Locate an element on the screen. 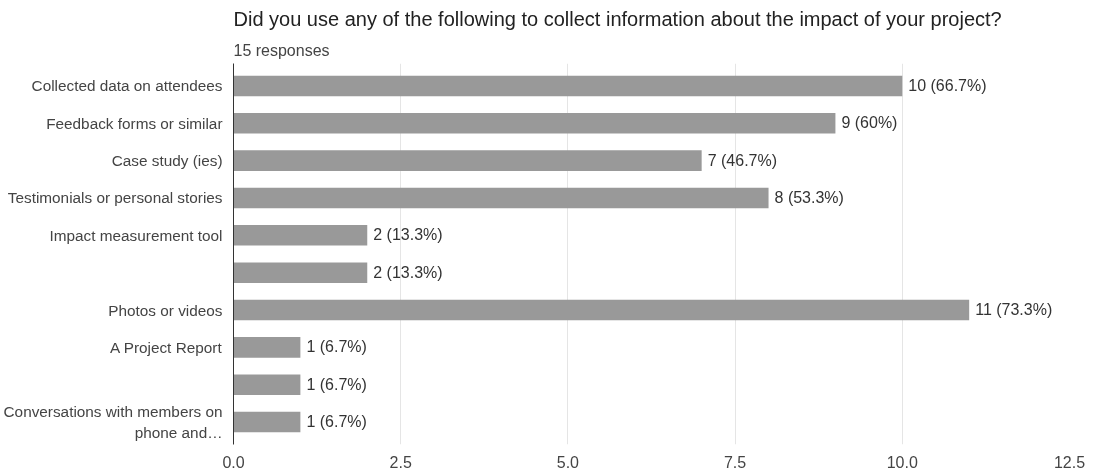 This screenshot has height=470, width=1099. x-tick-label: 5.0 is located at coordinates (568, 461).